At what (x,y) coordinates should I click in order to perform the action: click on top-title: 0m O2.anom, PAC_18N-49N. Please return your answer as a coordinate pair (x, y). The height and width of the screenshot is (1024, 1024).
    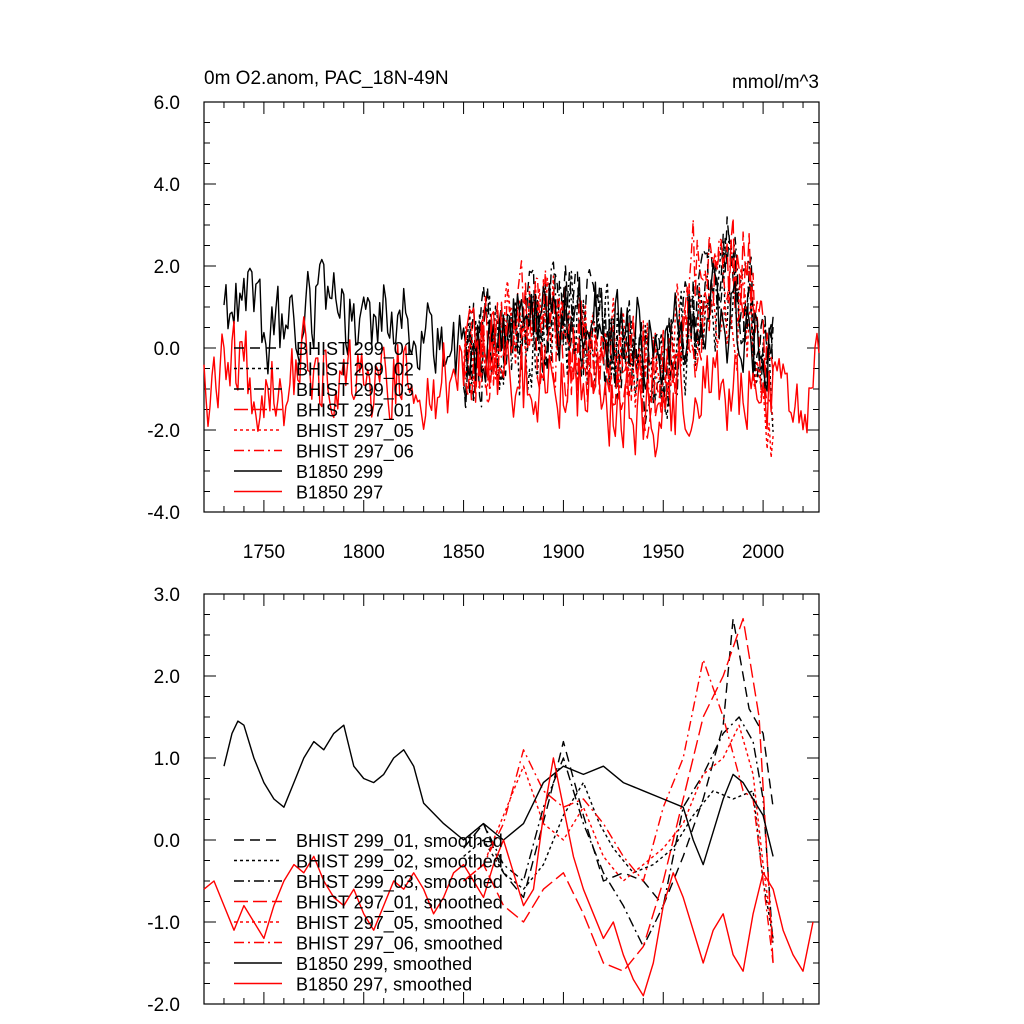
    Looking at the image, I should click on (326, 78).